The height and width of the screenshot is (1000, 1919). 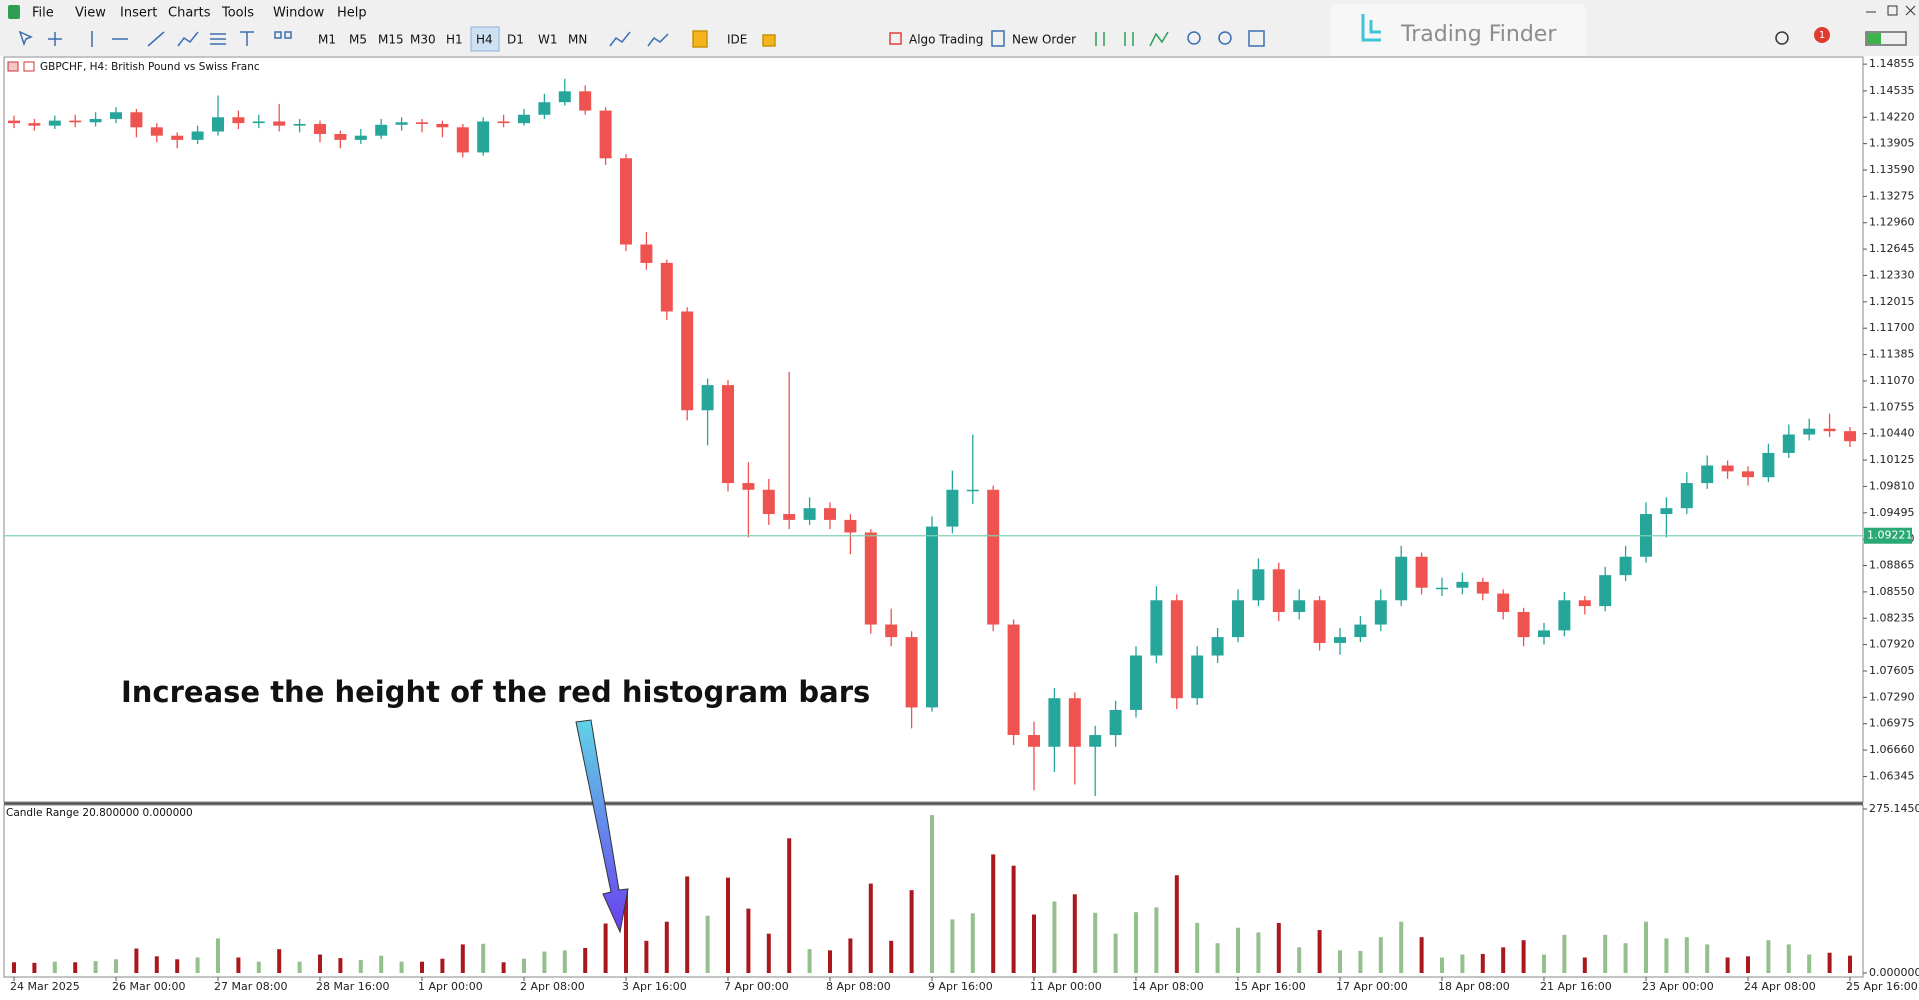 What do you see at coordinates (998, 38) in the screenshot?
I see `new-order-icon` at bounding box center [998, 38].